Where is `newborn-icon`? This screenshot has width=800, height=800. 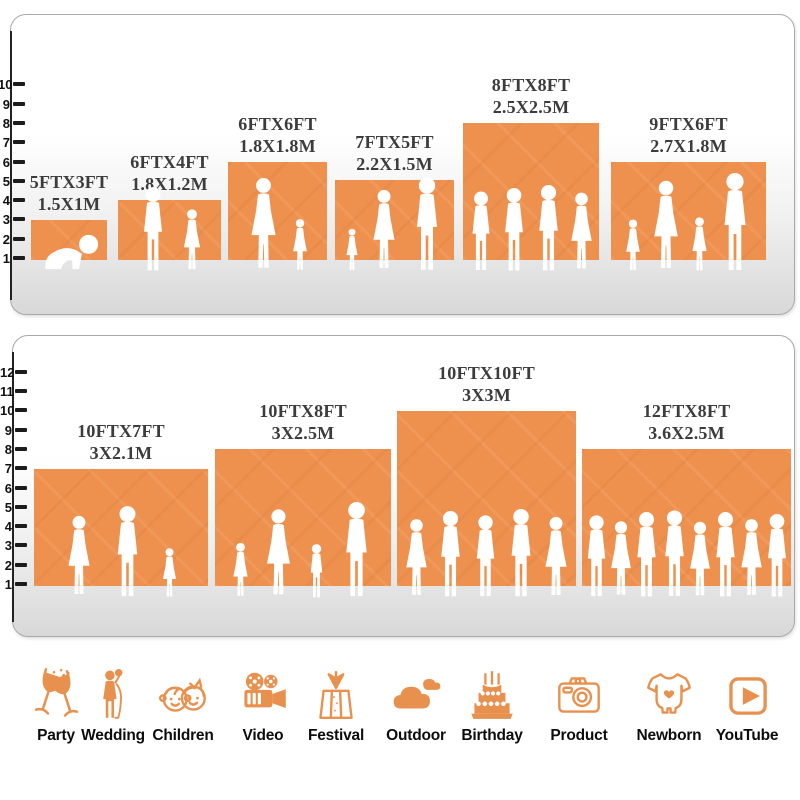
newborn-icon is located at coordinates (669, 695).